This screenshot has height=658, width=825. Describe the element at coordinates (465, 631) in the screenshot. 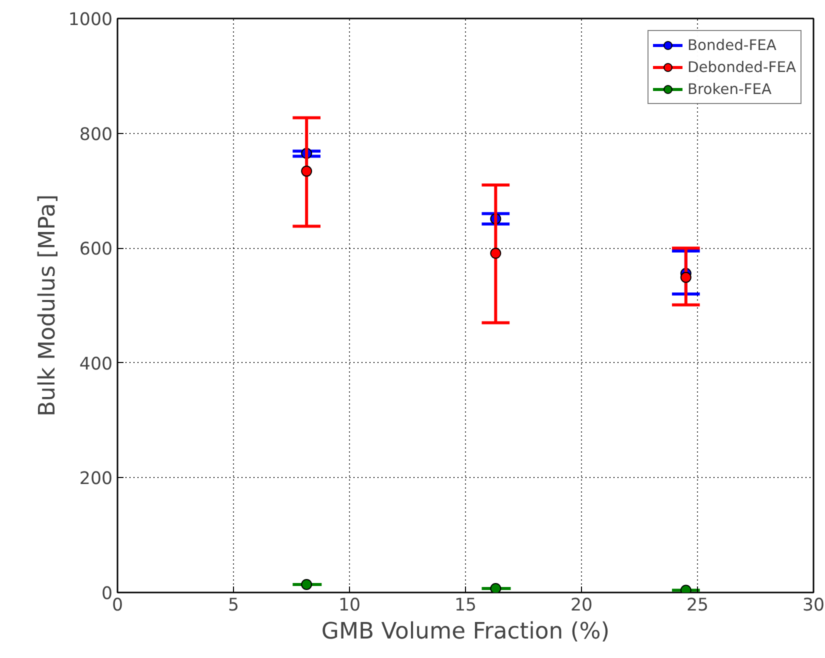

I see `x-axis-title: GMB Volume Fraction (%)` at that location.